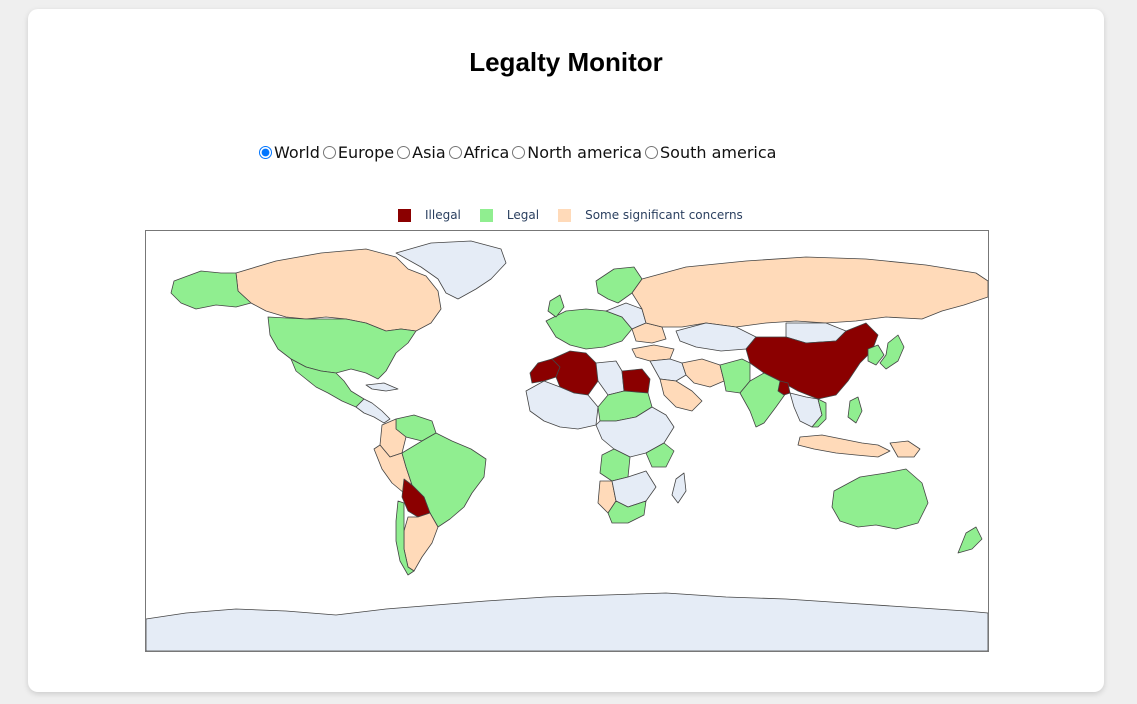 The height and width of the screenshot is (704, 1137). I want to click on country-korea, so click(876, 355).